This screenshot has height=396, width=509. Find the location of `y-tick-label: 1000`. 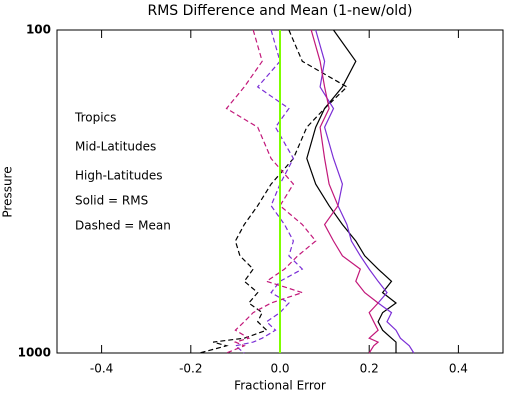

y-tick-label: 1000 is located at coordinates (34, 353).